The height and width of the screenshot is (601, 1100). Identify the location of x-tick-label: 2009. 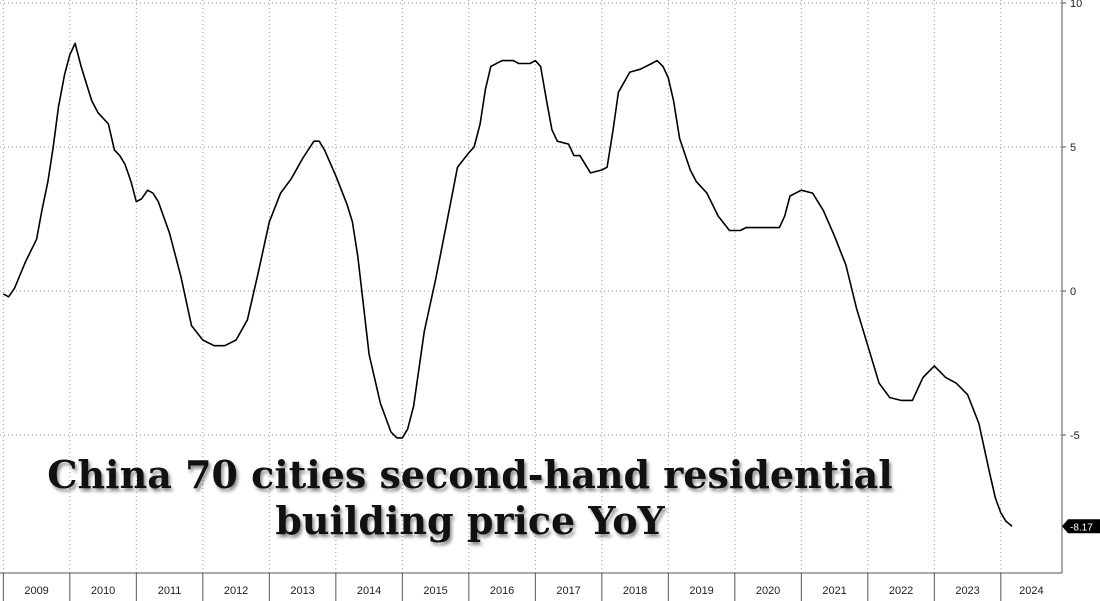
(36, 591).